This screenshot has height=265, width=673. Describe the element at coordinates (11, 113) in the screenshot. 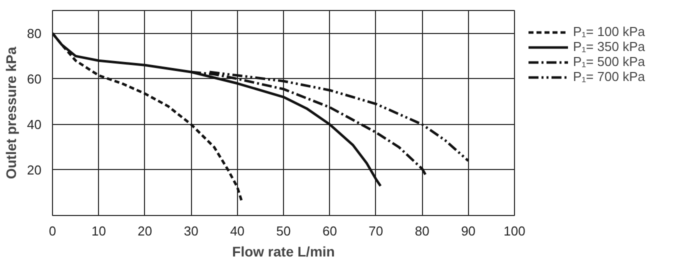

I see `y-axis-title: Outlet pressure kPa` at that location.